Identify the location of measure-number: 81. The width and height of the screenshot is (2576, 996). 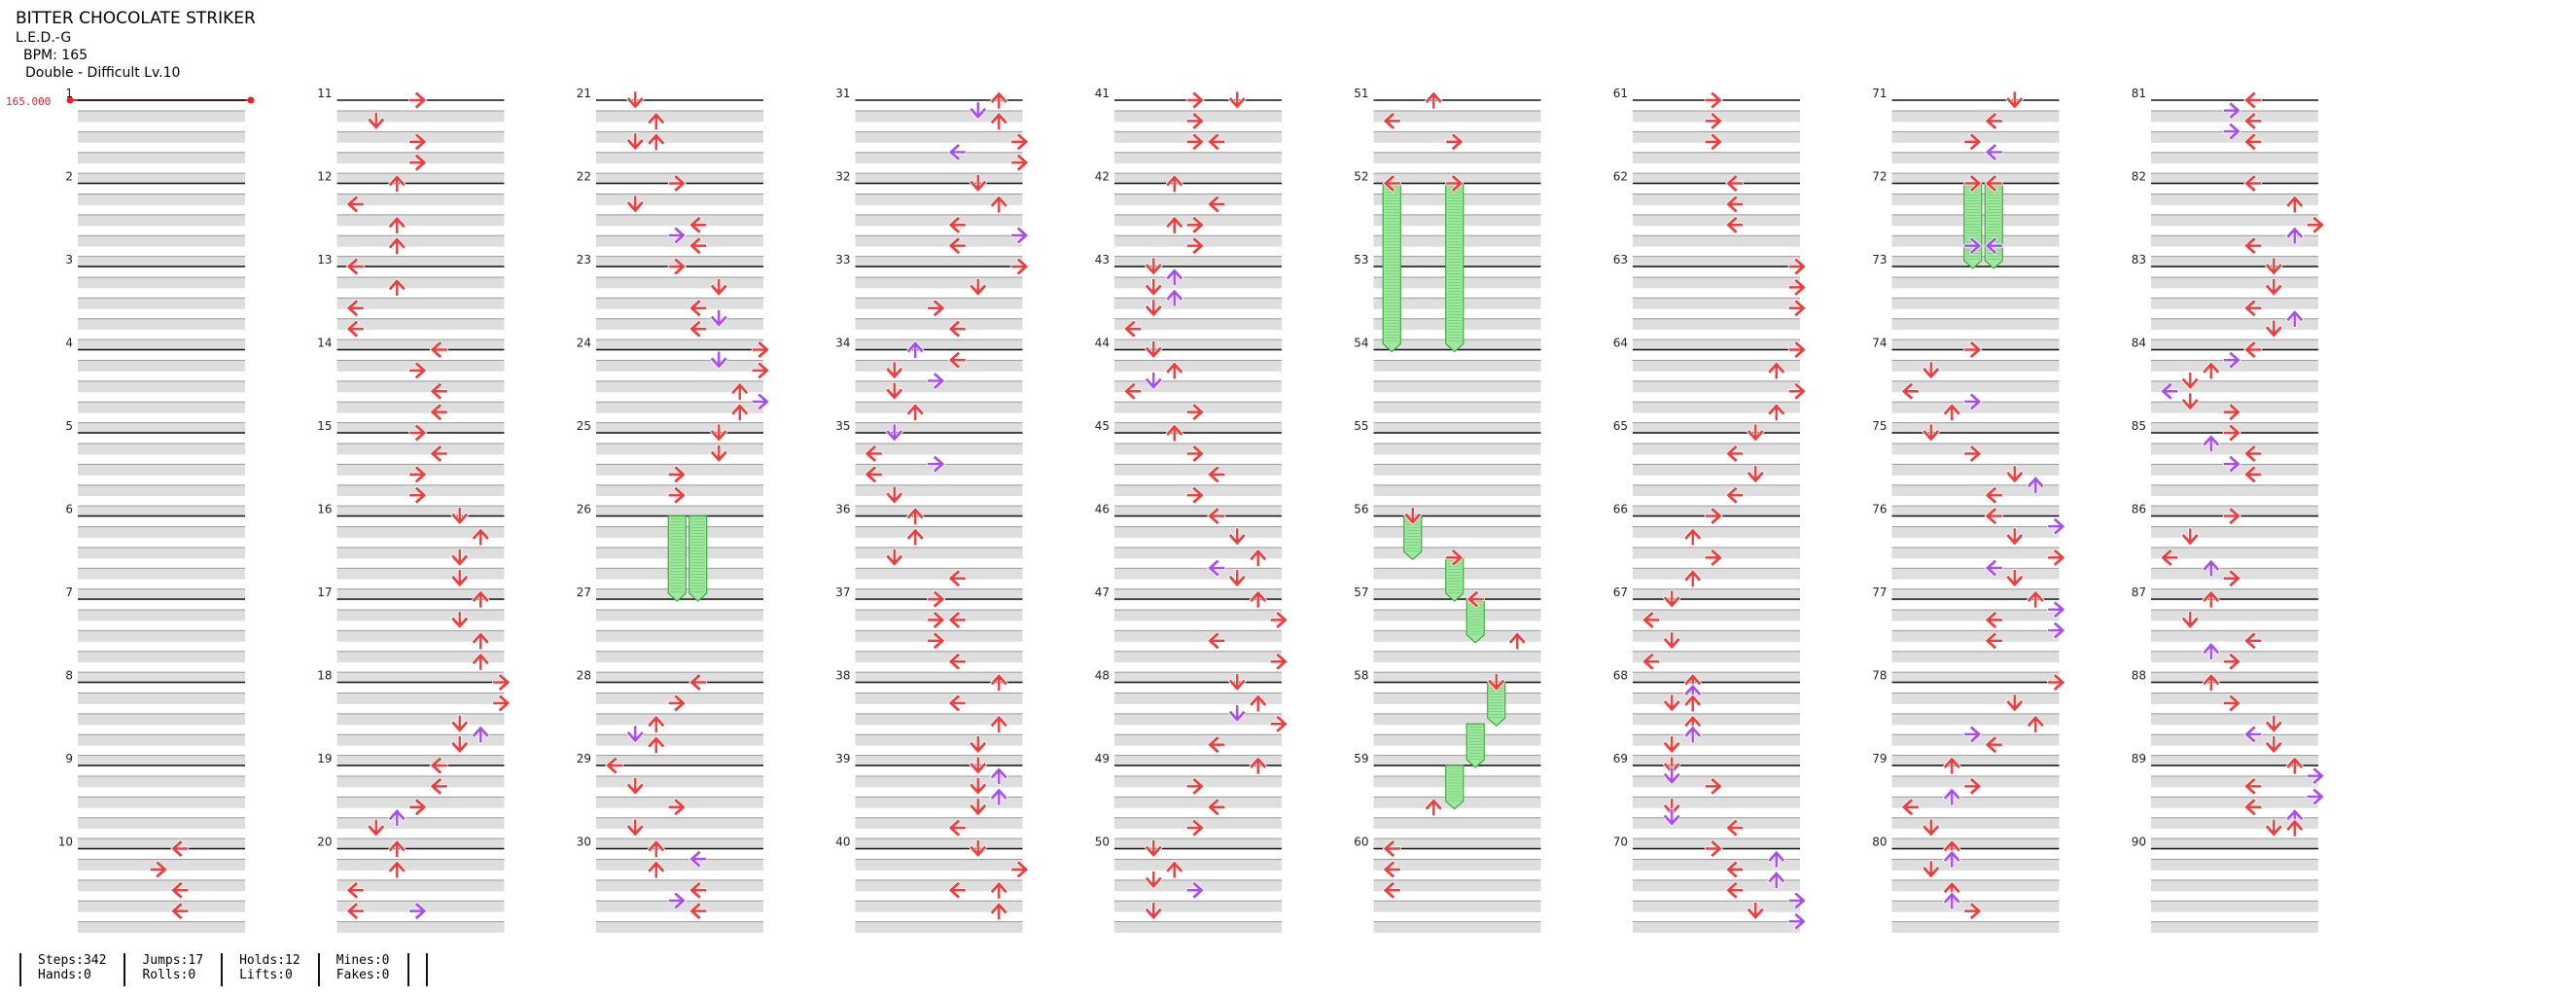
(2139, 93).